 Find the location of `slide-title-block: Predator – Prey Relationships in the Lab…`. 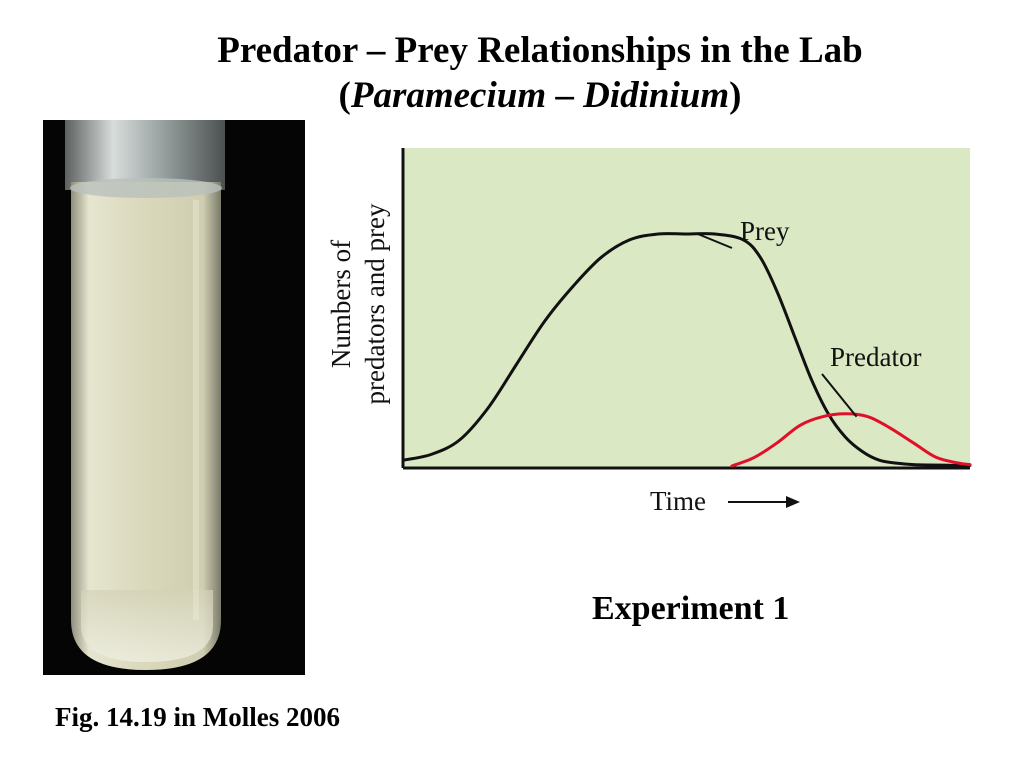

slide-title-block: Predator – Prey Relationships in the Lab… is located at coordinates (540, 73).